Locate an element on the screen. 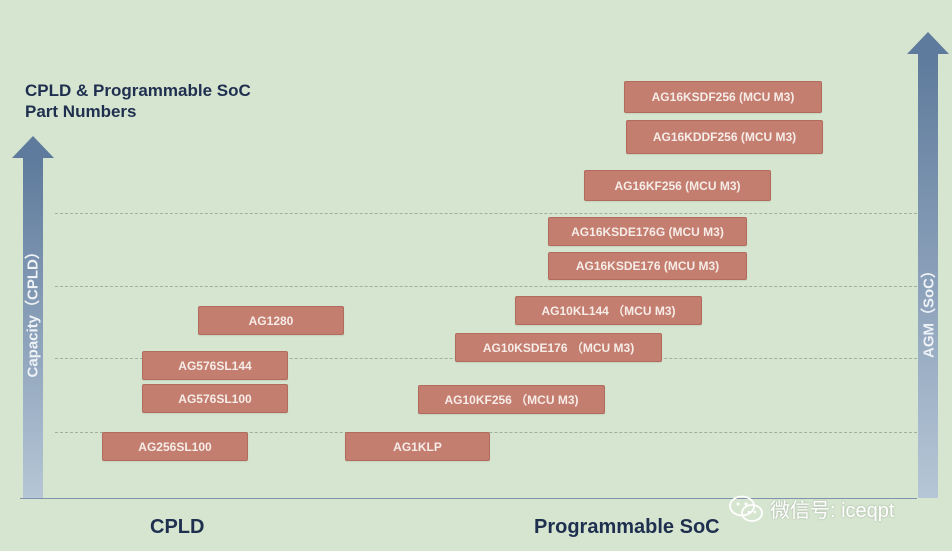  part-box-ag16kddf256: AG16KDDF256 (MCU M3) is located at coordinates (724, 137).